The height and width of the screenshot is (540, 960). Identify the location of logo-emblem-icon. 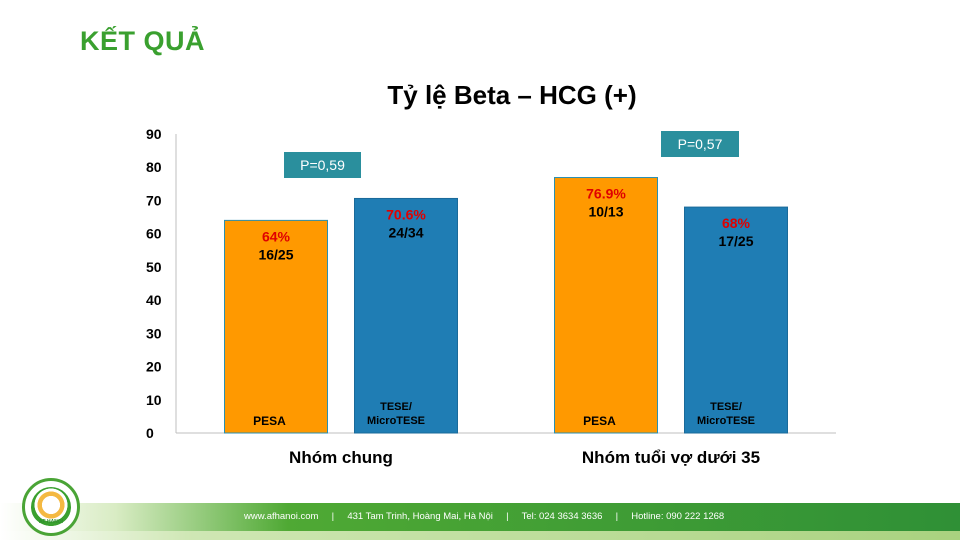
(51, 507).